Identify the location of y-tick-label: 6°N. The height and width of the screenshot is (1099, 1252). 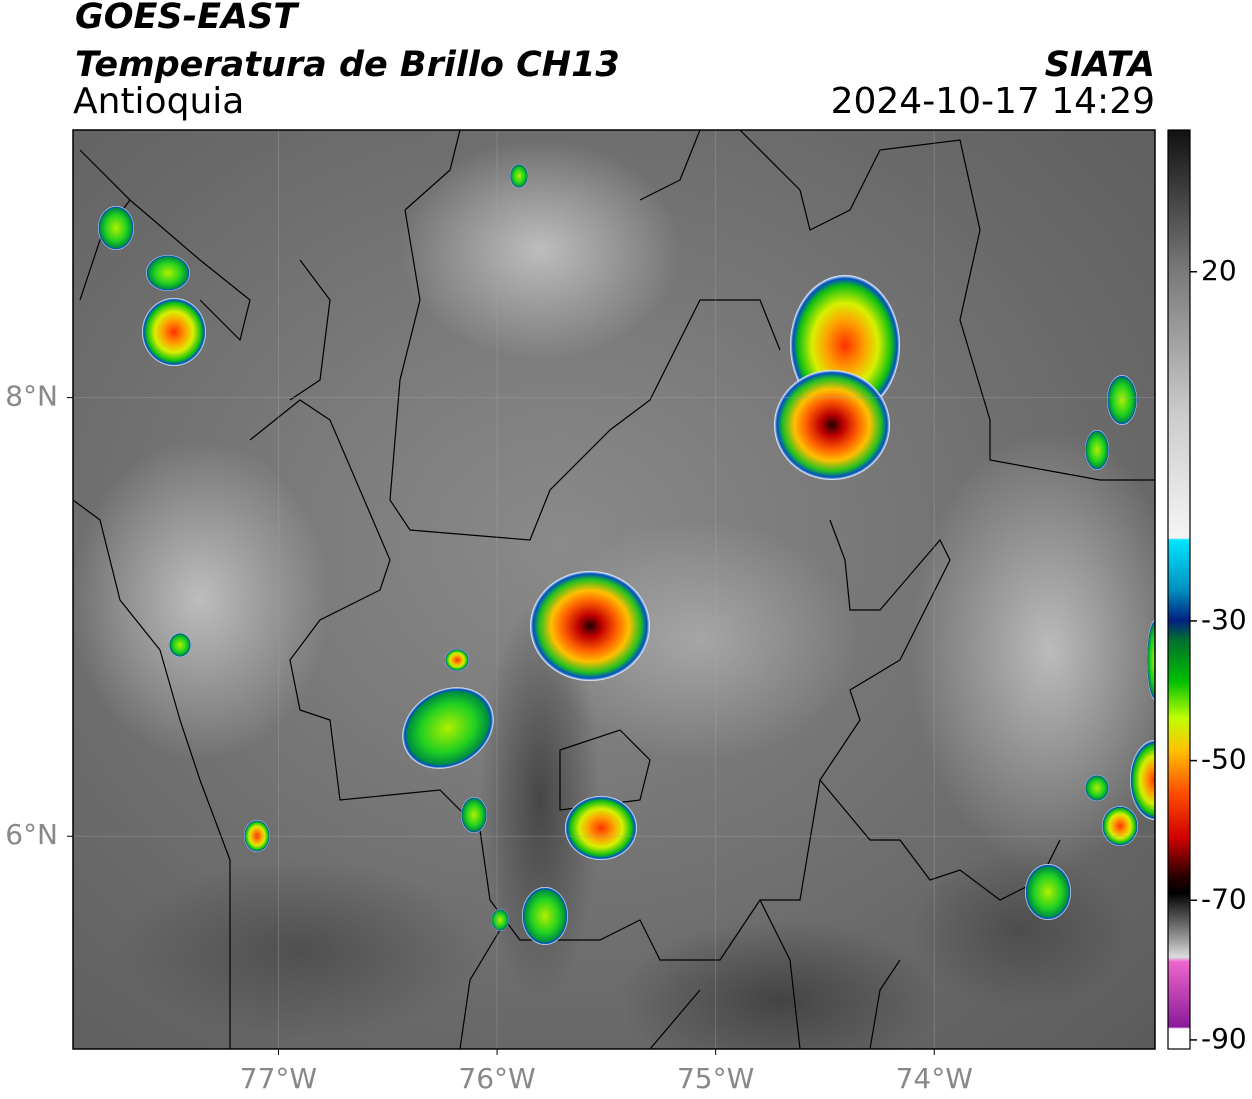
(31, 834).